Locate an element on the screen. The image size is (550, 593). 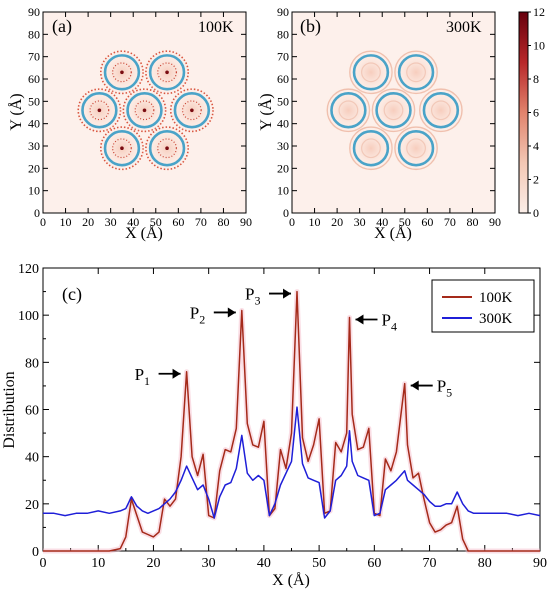
panel-b-x-tick-label: 10 is located at coordinates (315, 222).